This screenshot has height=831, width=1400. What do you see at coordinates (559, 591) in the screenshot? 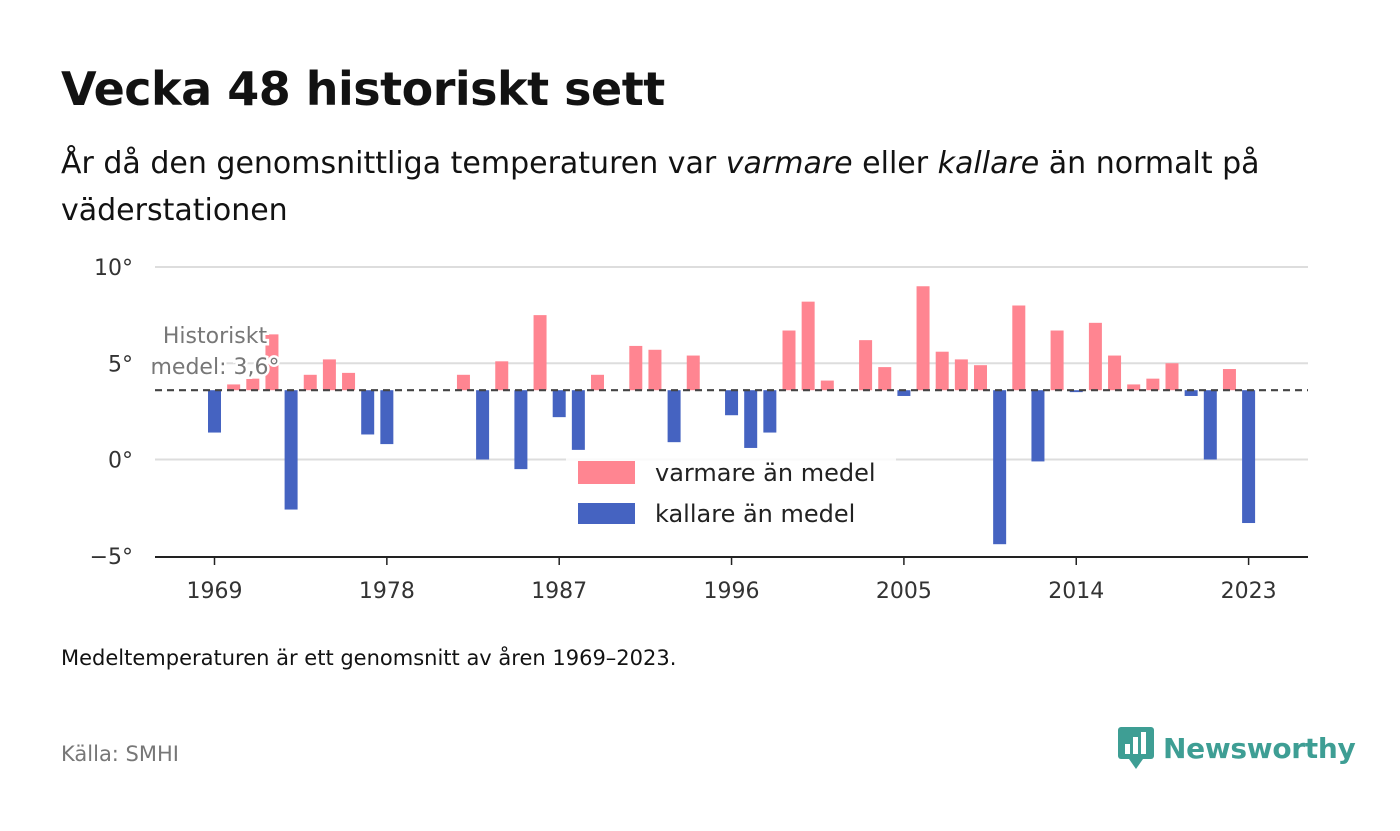
I see `x-tick-label: 1987` at bounding box center [559, 591].